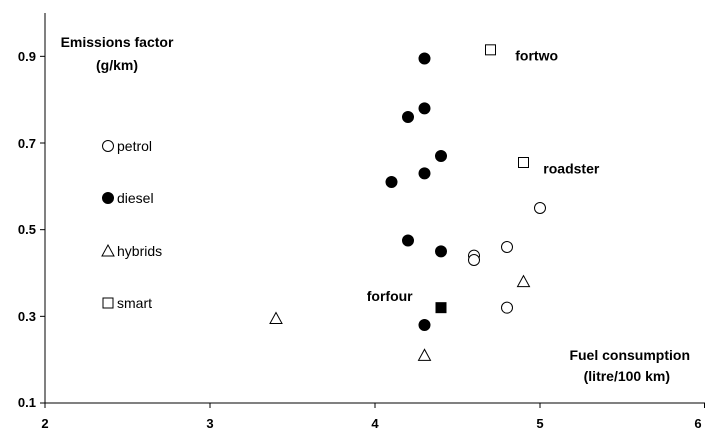 The image size is (705, 435). I want to click on y-tick-label: 0.7, so click(27, 143).